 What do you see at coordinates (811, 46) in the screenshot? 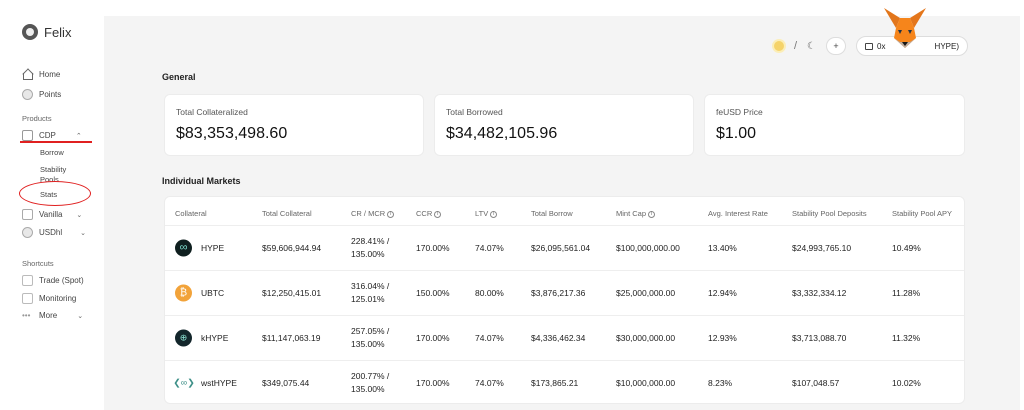
I see `moon-icon: ☾` at bounding box center [811, 46].